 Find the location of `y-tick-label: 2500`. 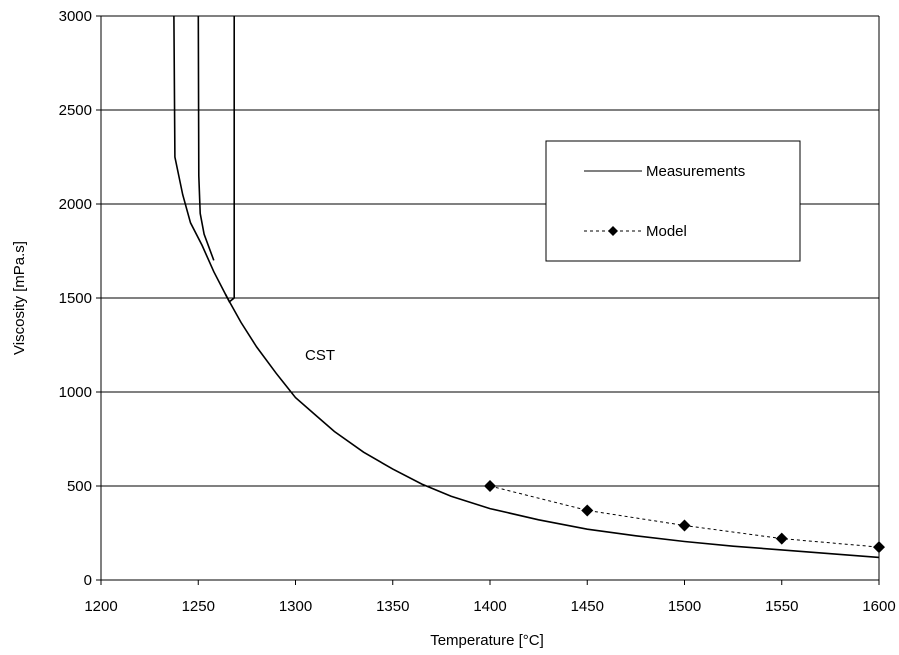

y-tick-label: 2500 is located at coordinates (75, 110).